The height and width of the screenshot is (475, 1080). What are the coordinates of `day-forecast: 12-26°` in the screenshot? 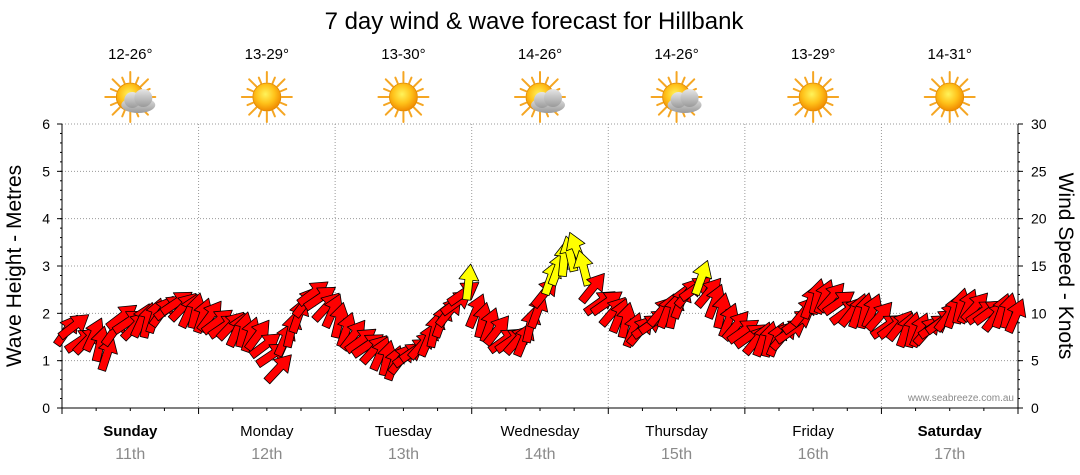 It's located at (130, 84).